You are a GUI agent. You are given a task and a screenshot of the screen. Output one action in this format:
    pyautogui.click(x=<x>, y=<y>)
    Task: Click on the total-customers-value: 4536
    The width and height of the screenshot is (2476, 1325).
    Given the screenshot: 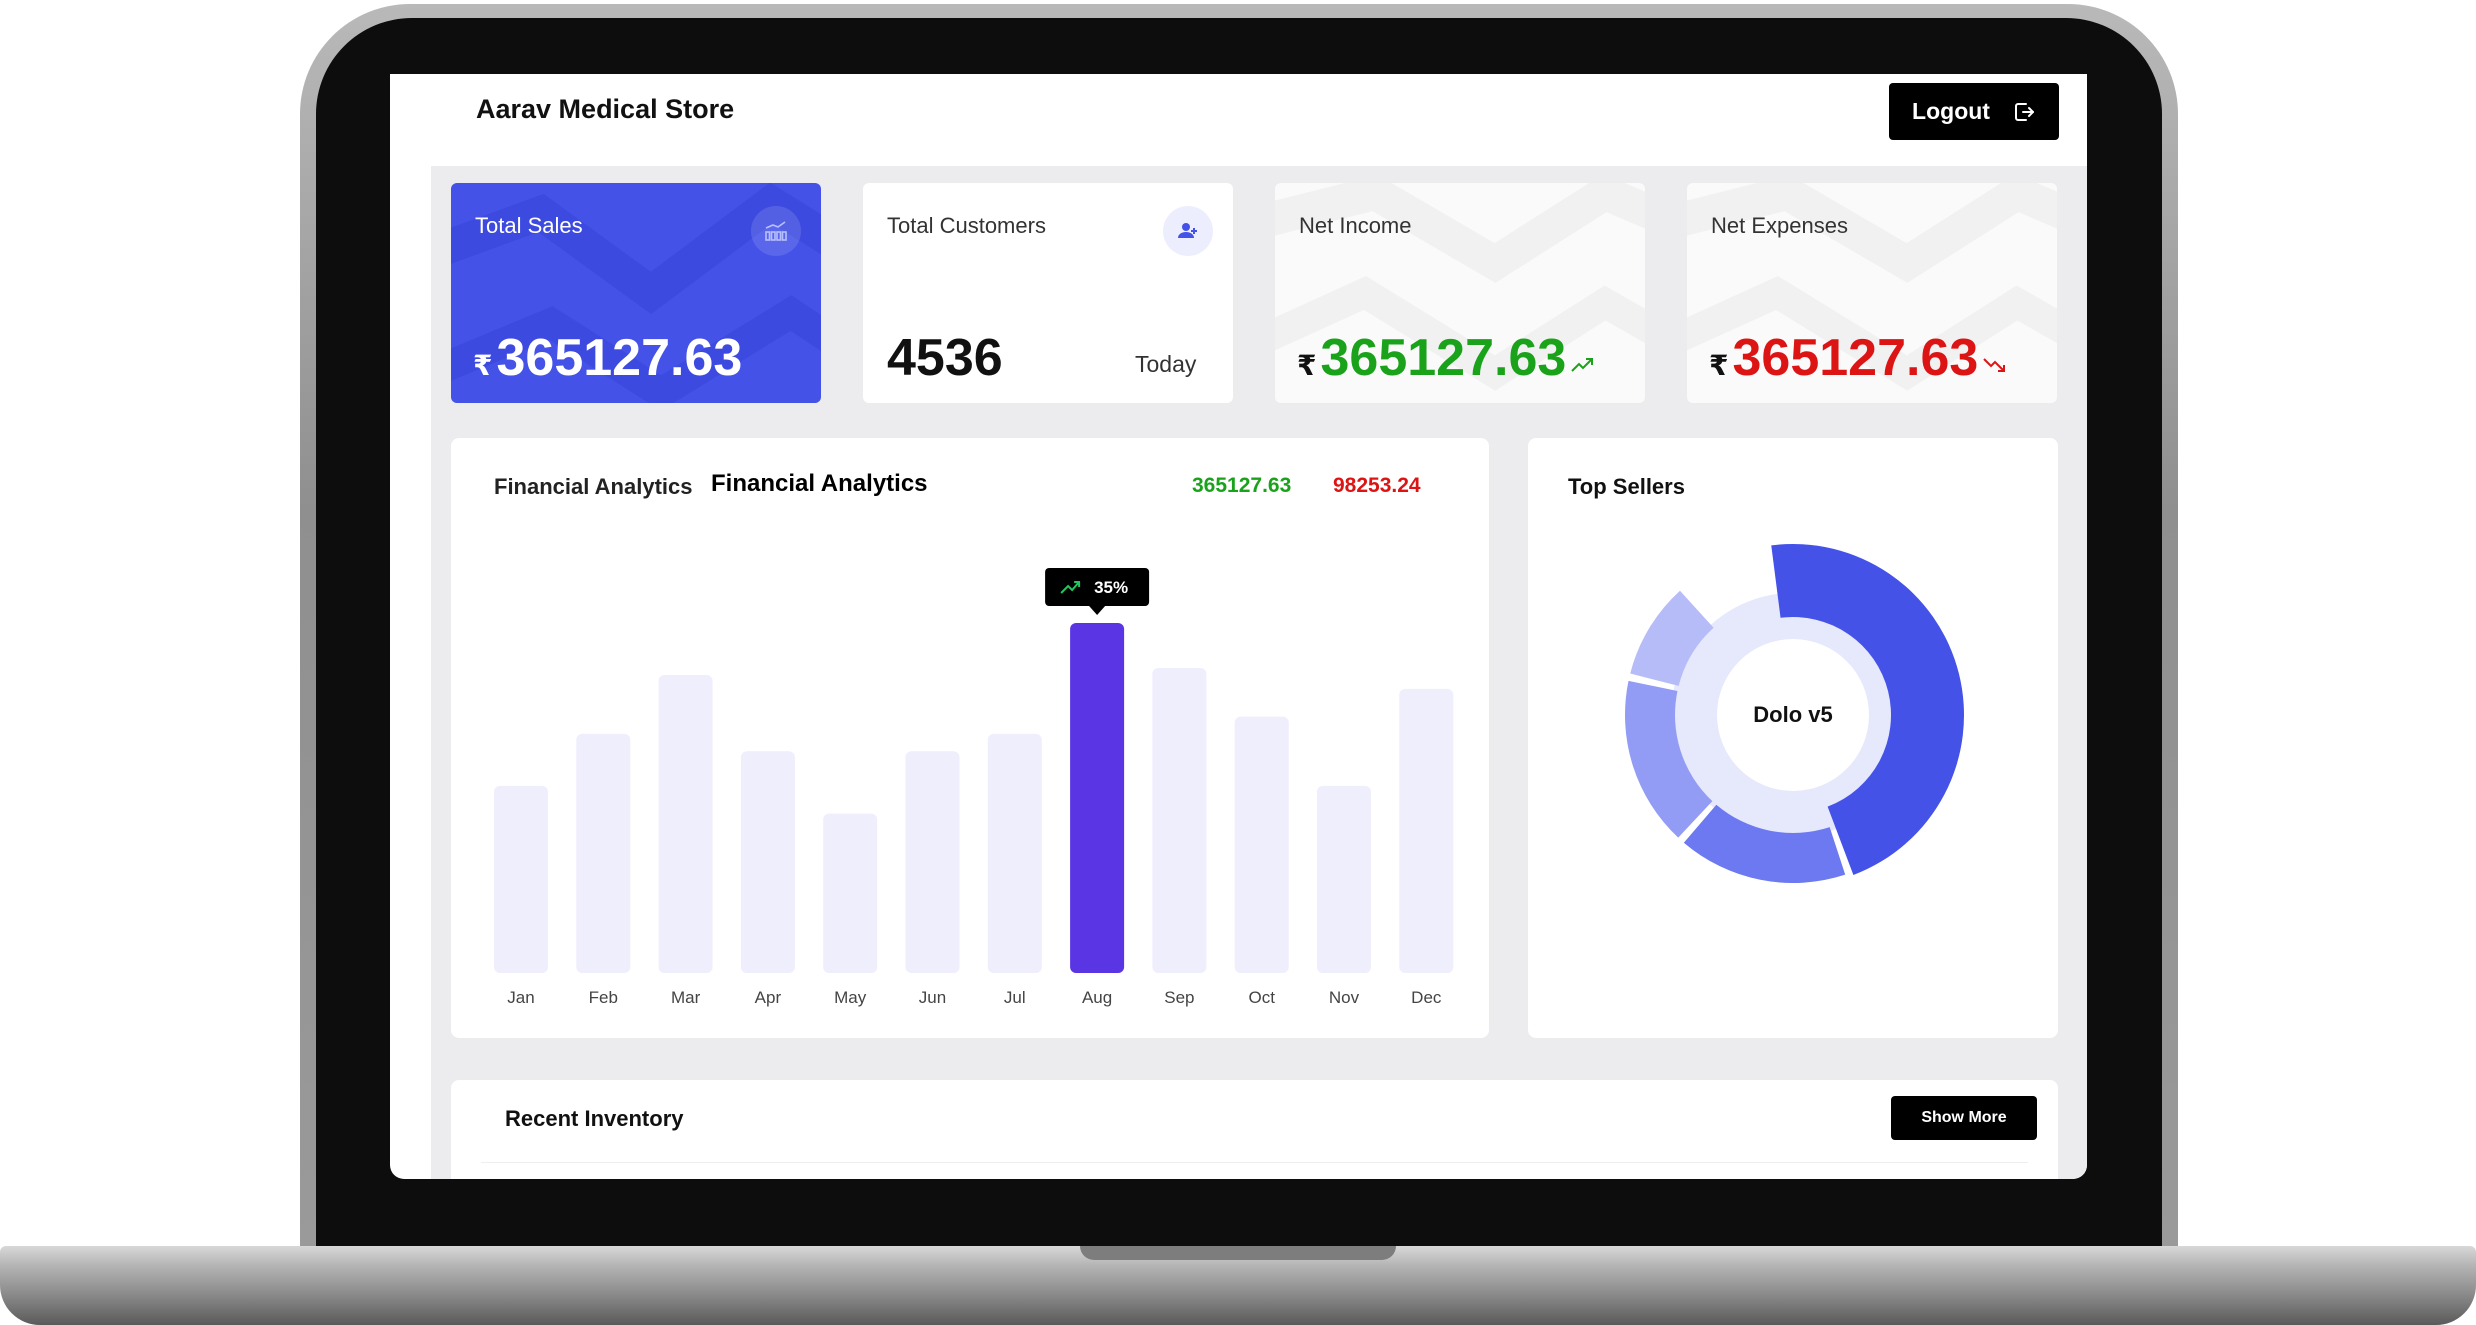 What is the action you would take?
    pyautogui.click(x=945, y=358)
    